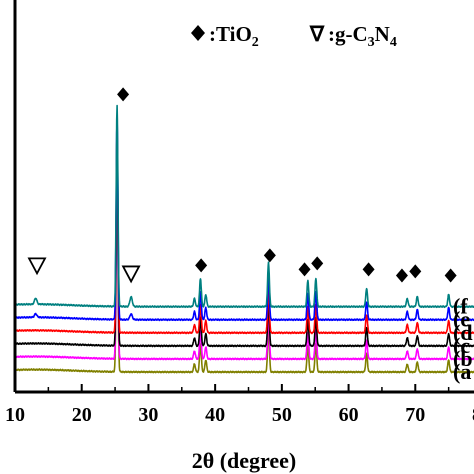 The height and width of the screenshot is (474, 474). Describe the element at coordinates (148, 415) in the screenshot. I see `x-tick-label: 30` at that location.